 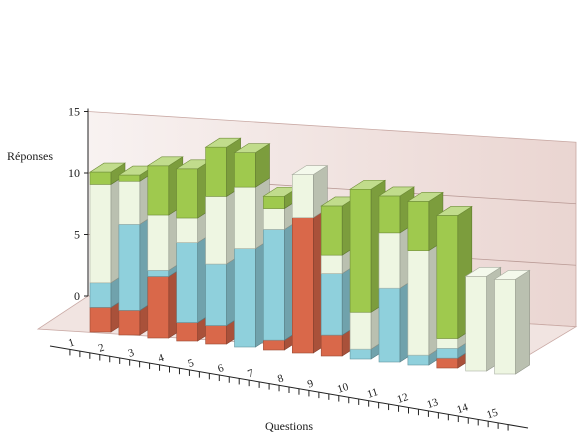 What do you see at coordinates (77, 296) in the screenshot?
I see `y-tick-label: 0` at bounding box center [77, 296].